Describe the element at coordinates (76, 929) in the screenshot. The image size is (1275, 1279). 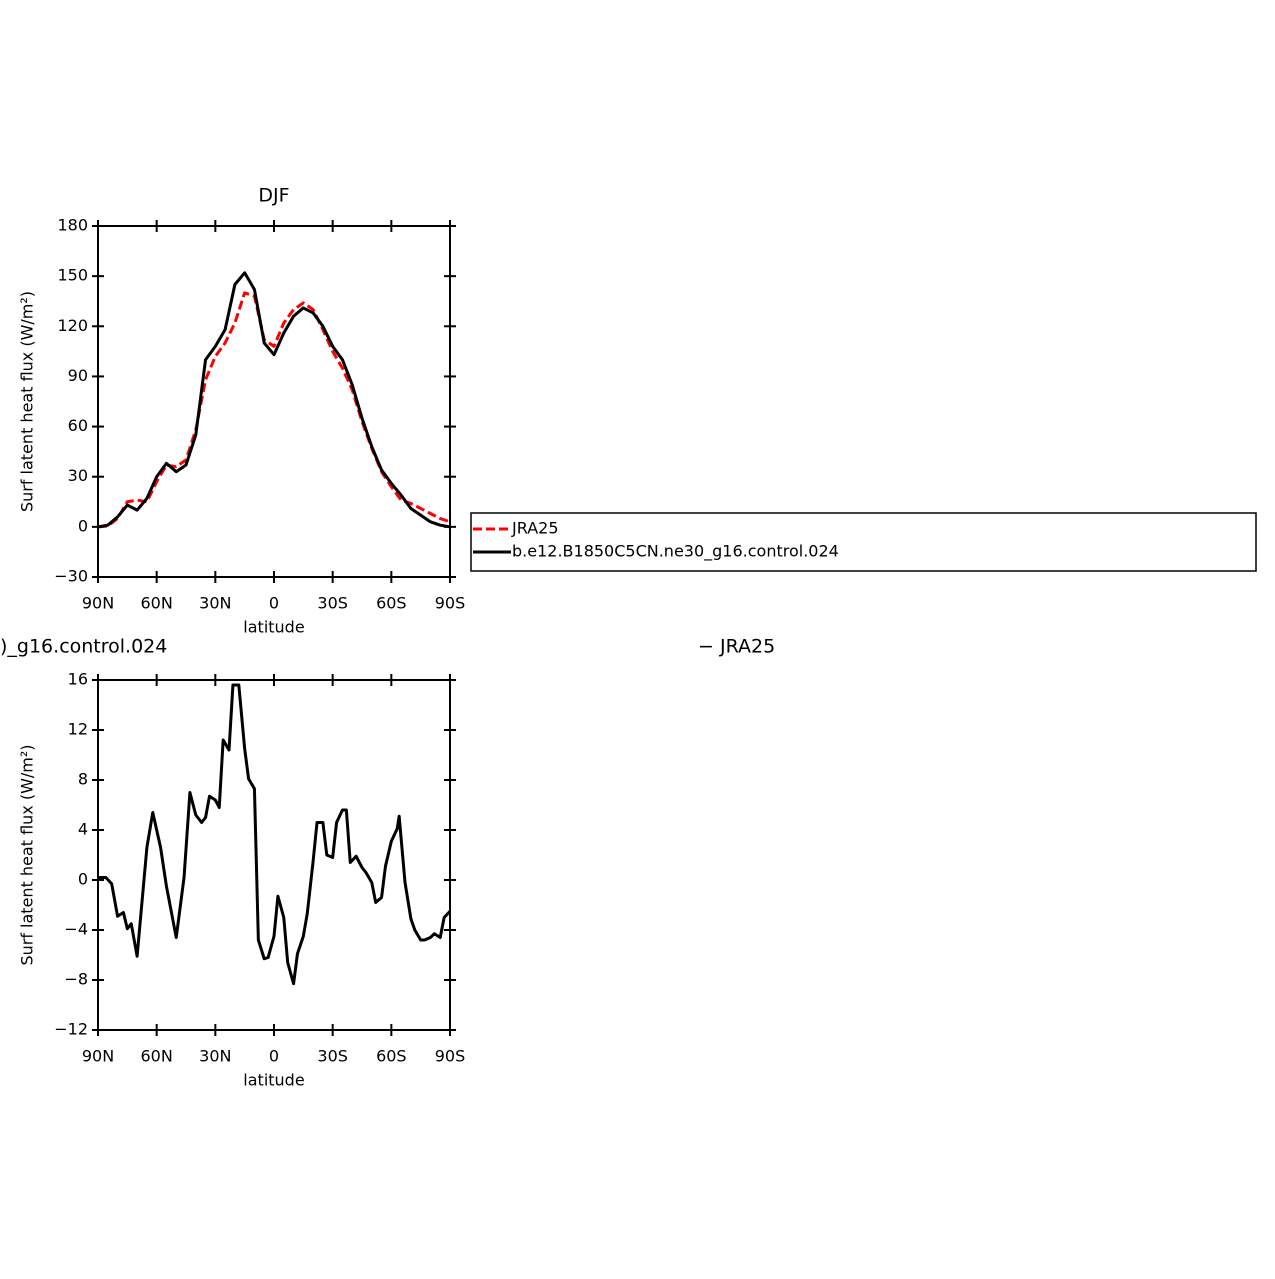
I see `y-tick-label: −4` at that location.